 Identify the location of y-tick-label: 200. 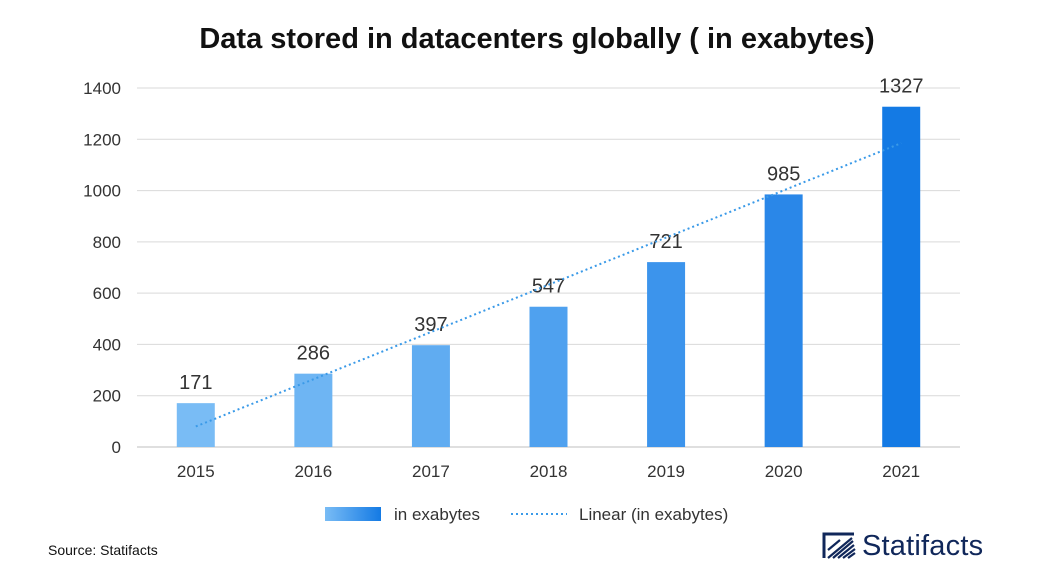
(107, 396).